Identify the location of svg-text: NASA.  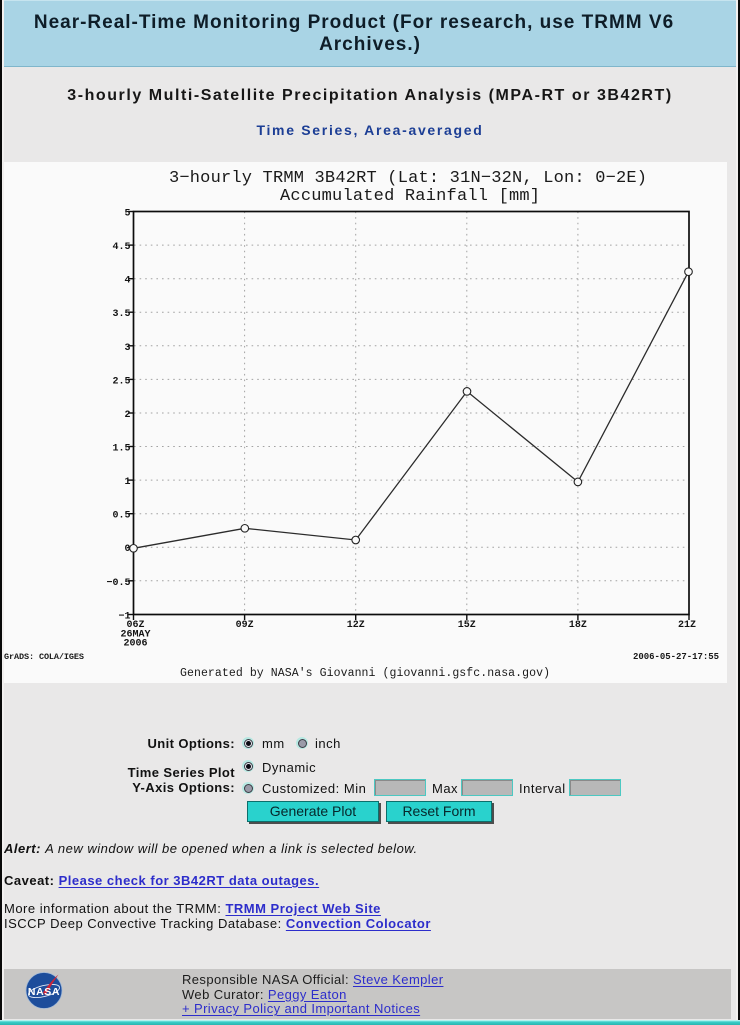
(44, 992).